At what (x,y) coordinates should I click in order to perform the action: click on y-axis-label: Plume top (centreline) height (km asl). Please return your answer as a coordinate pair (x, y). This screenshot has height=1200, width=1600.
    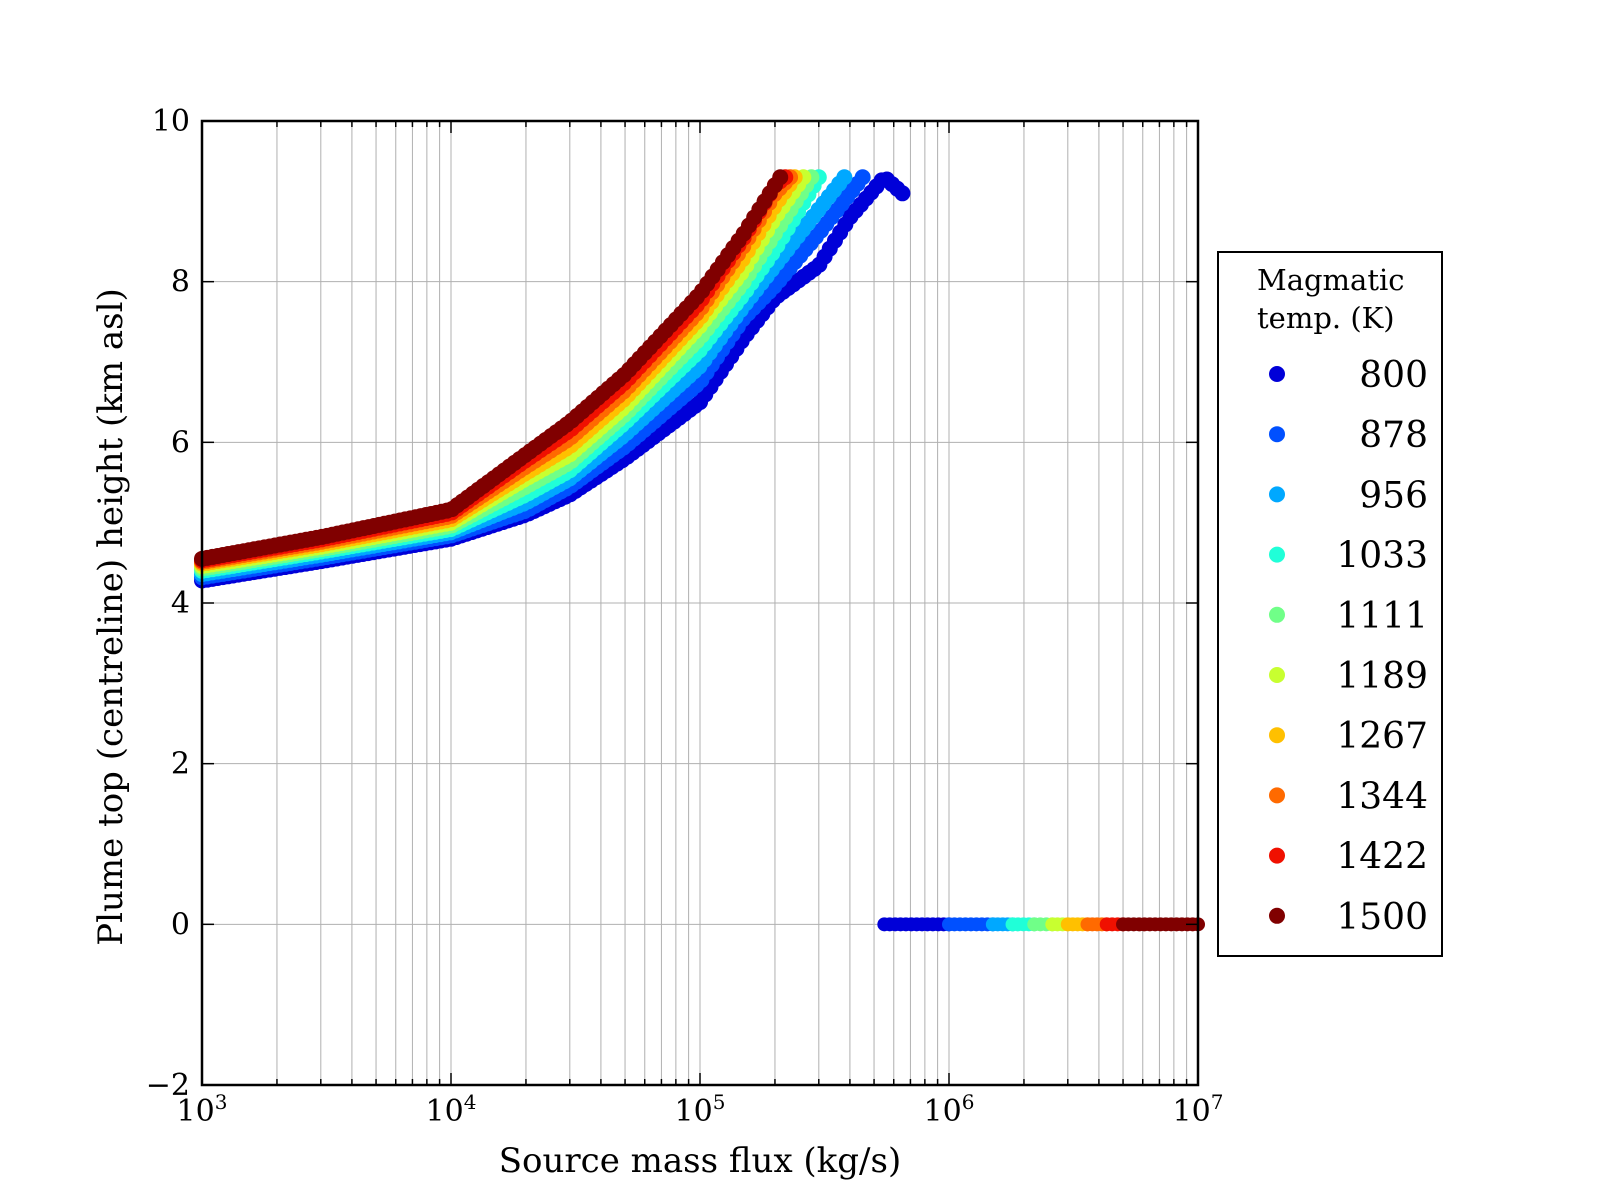
    Looking at the image, I should click on (111, 617).